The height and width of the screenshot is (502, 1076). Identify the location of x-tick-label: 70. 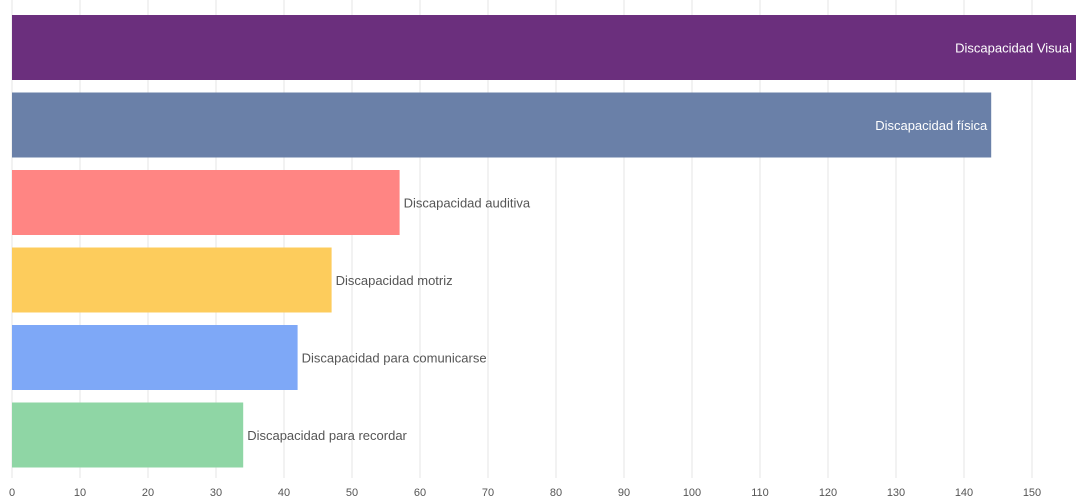
(488, 493).